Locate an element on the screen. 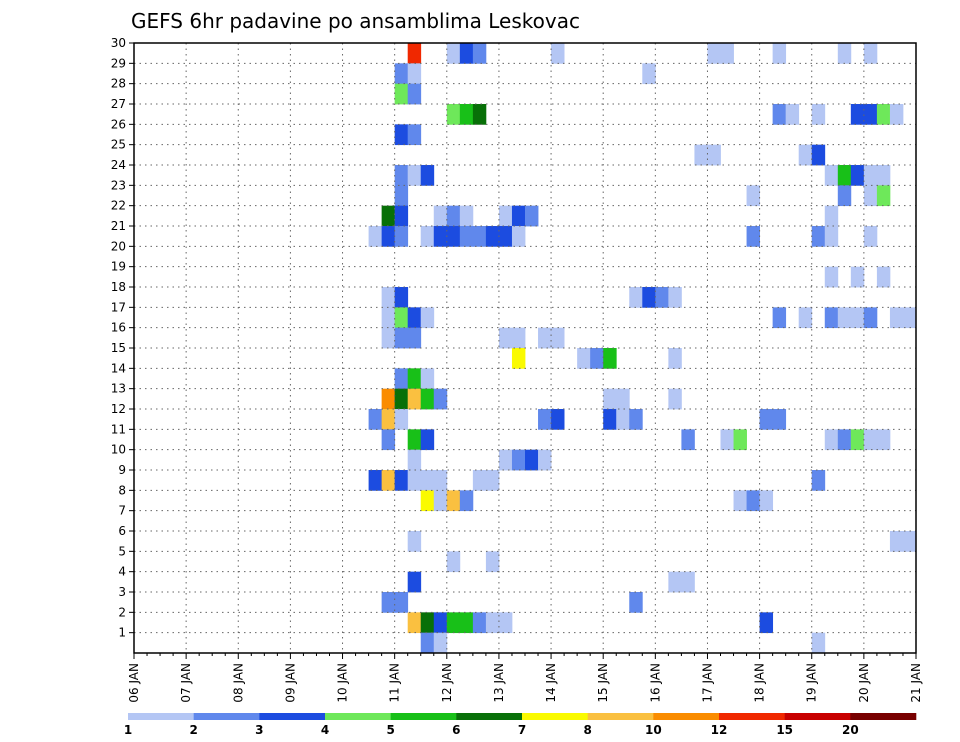 This screenshot has width=960, height=742. colorbar-label: 6 is located at coordinates (456, 730).